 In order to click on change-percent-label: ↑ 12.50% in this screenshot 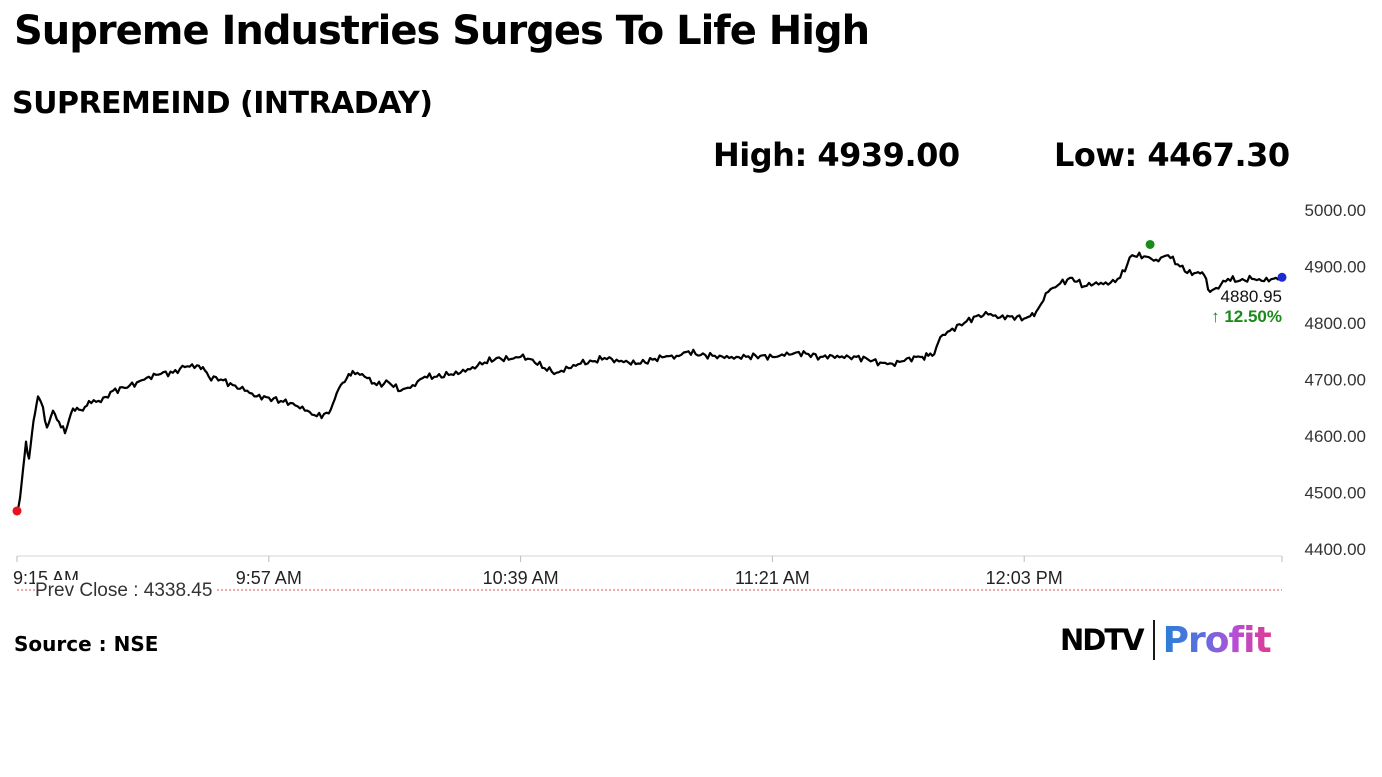, I will do `click(1246, 316)`.